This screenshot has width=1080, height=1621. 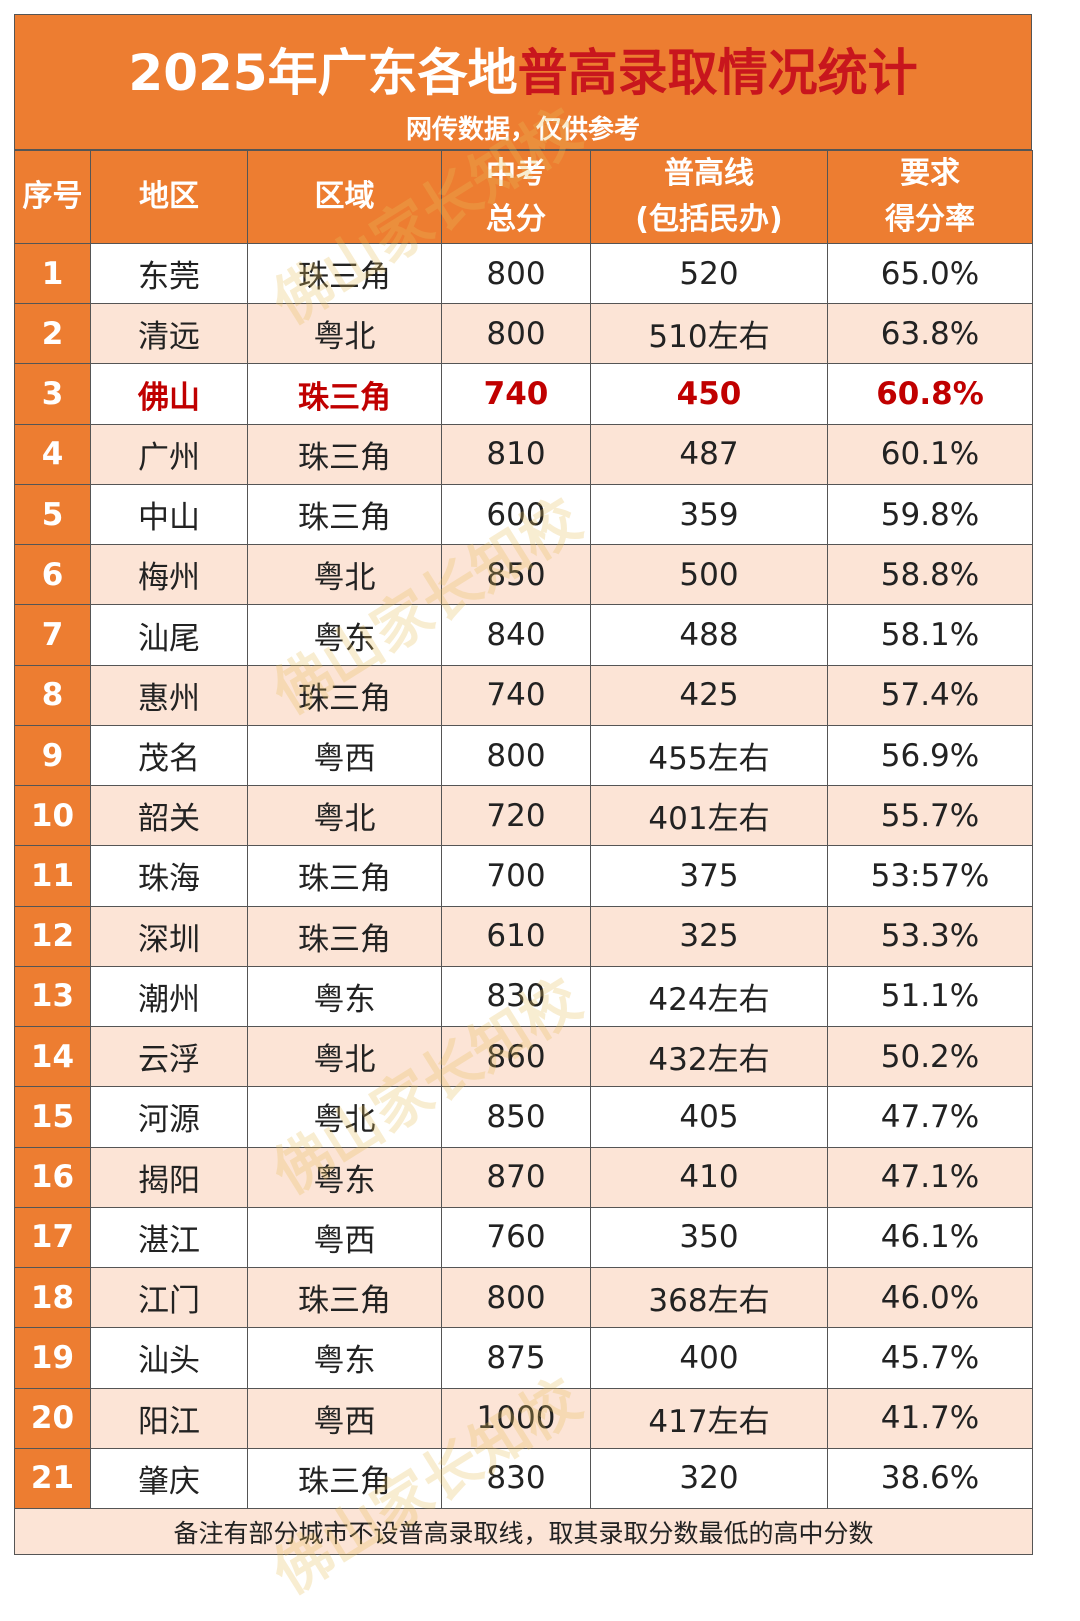 What do you see at coordinates (709, 635) in the screenshot?
I see `cell: 488` at bounding box center [709, 635].